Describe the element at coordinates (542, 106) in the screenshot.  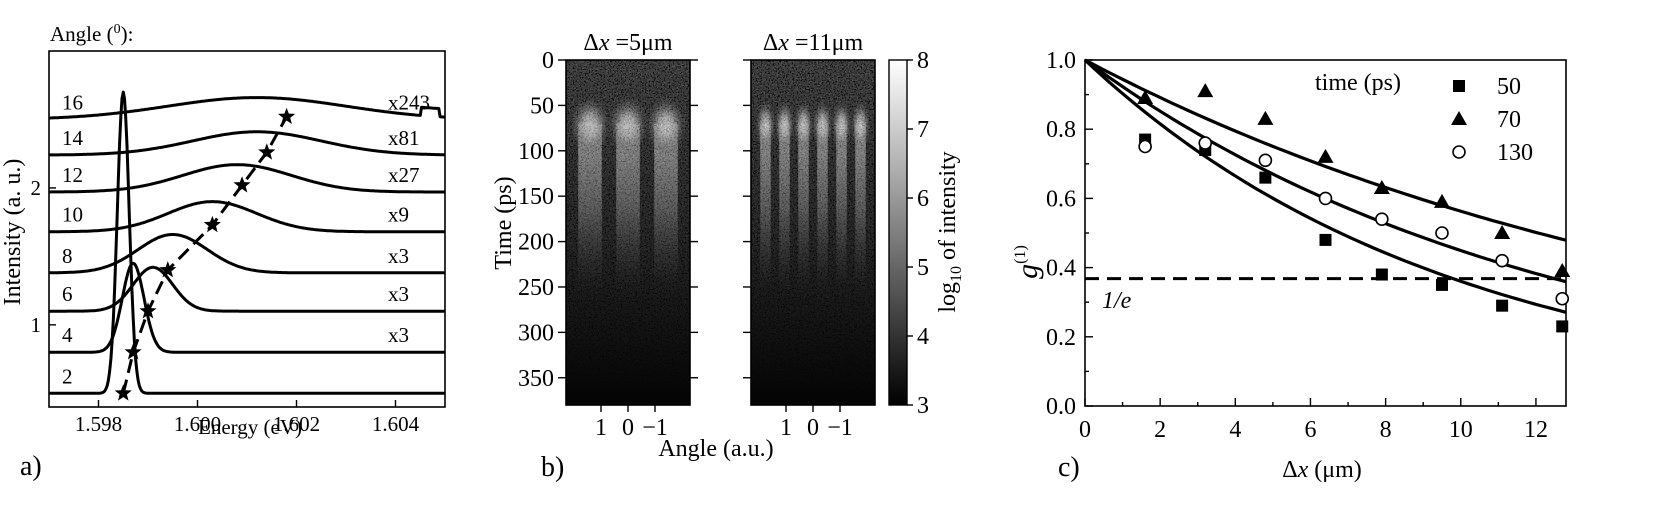
I see `panel-b-ytick-label: 50` at that location.